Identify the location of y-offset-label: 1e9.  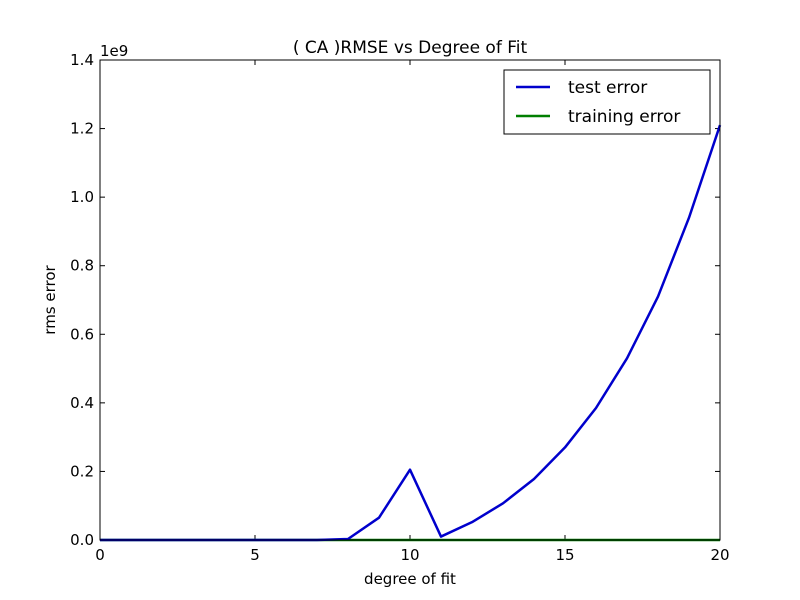
(114, 51).